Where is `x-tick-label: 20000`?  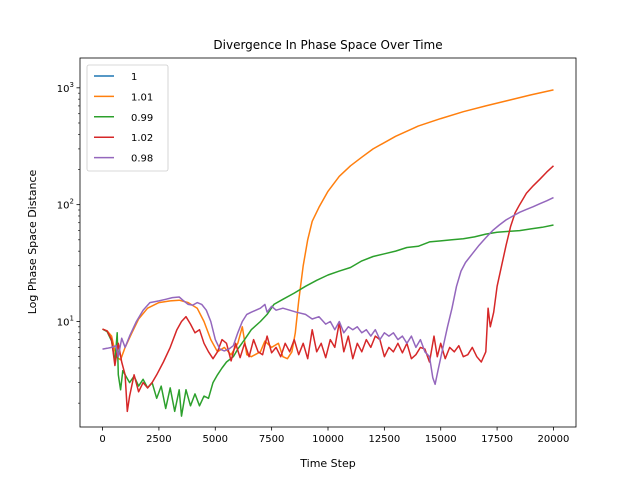
x-tick-label: 20000 is located at coordinates (554, 439).